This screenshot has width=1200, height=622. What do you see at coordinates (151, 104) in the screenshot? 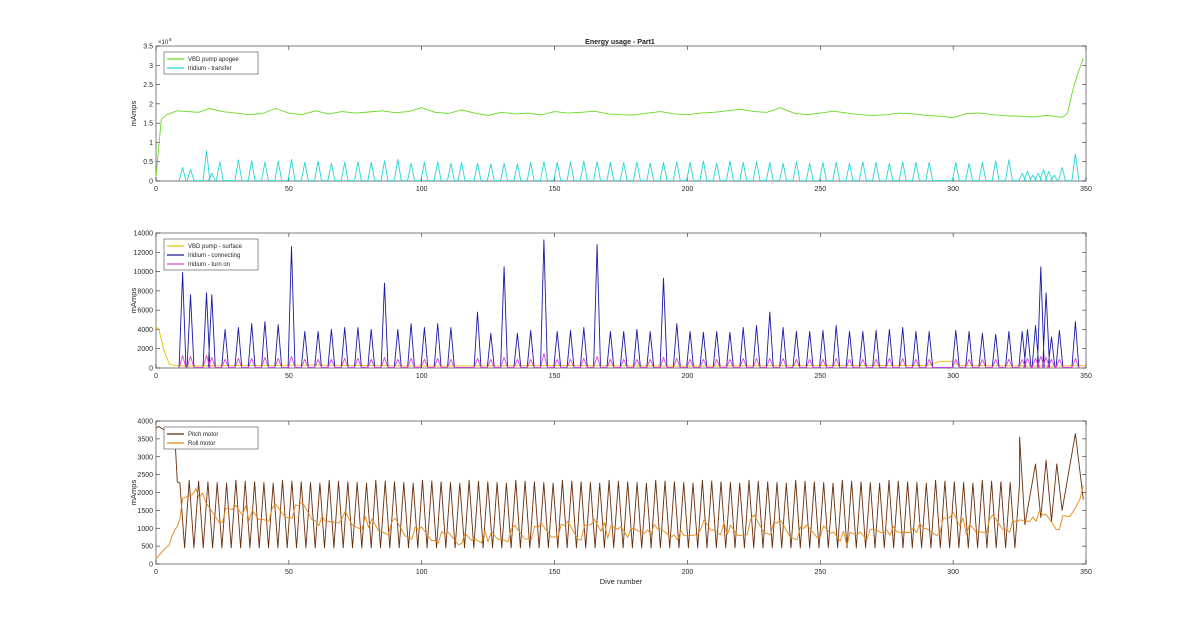
I see `y-tick-label: 2` at bounding box center [151, 104].